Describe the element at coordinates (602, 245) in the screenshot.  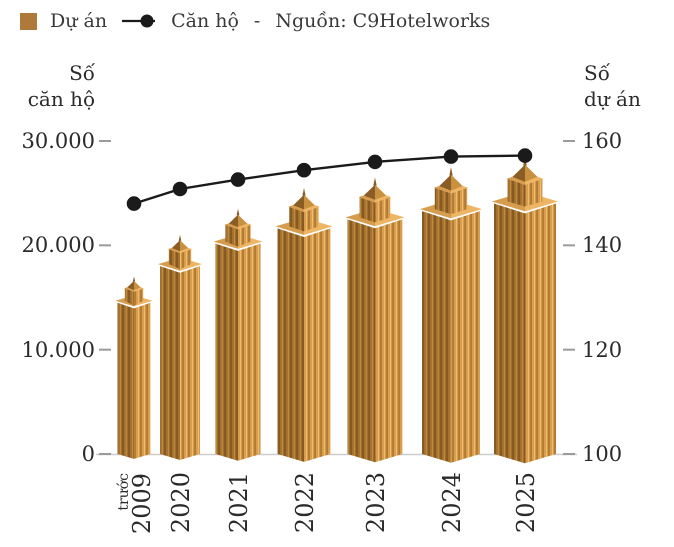
I see `right-axis-tick-label: 140` at that location.